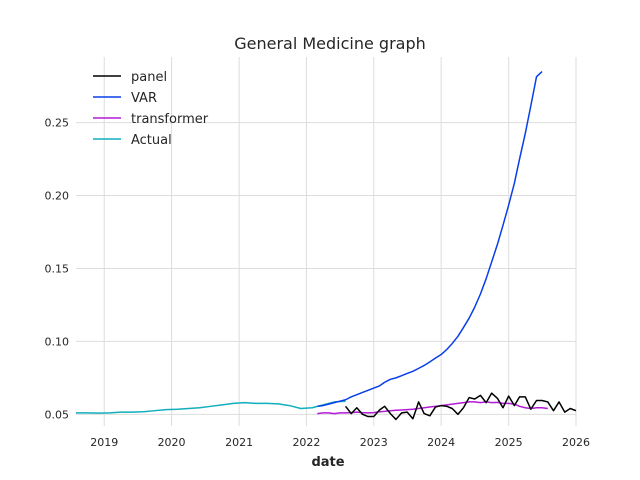 This screenshot has height=480, width=640. I want to click on legend: panel VAR transformer Actual, so click(151, 109).